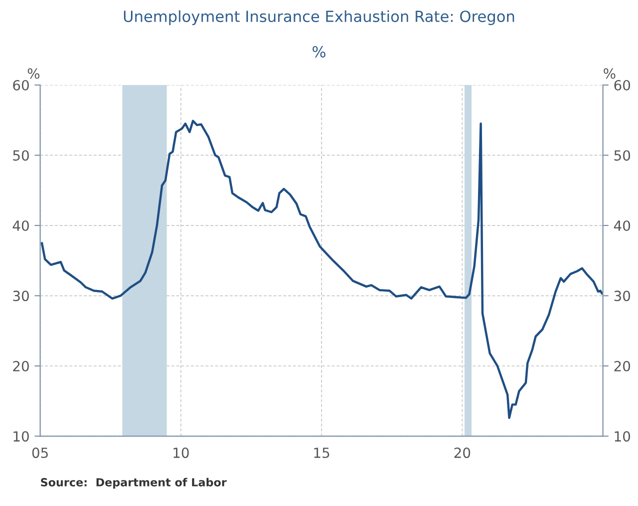 The height and width of the screenshot is (506, 638). I want to click on y-tick-label: 40, so click(20, 225).